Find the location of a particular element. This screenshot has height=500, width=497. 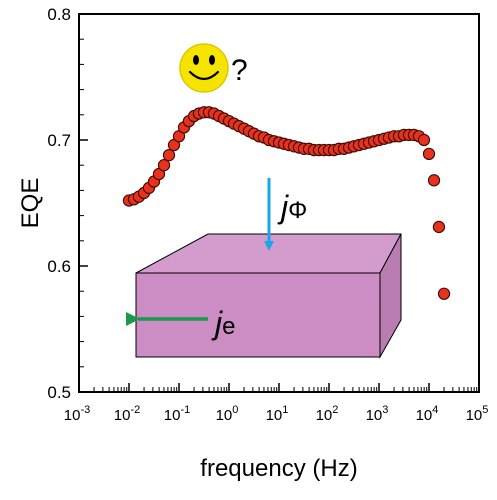

device-slab is located at coordinates (268, 296).